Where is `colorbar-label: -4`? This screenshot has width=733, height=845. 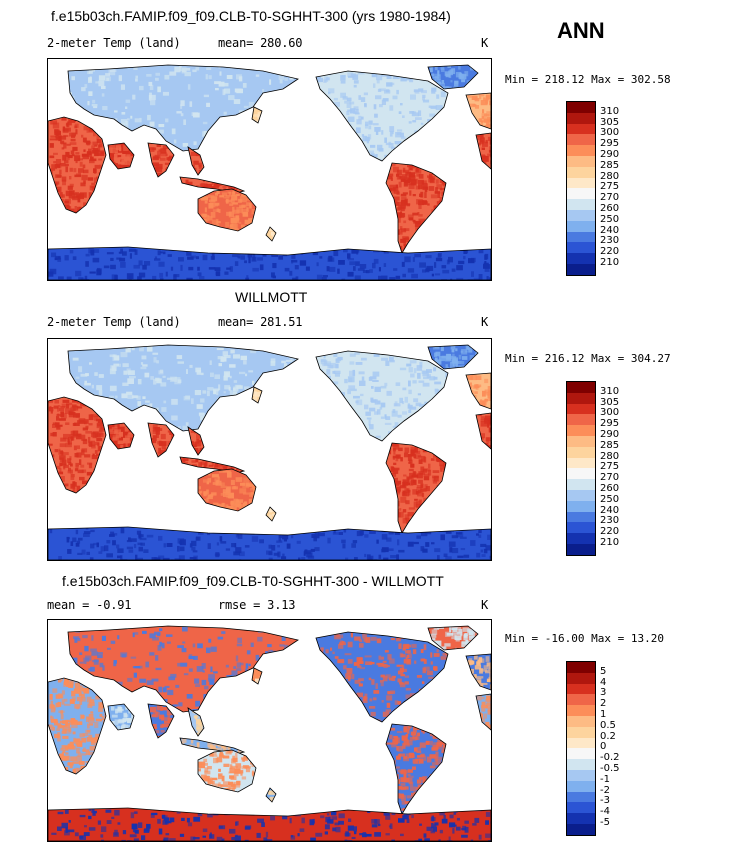 colorbar-label: -4 is located at coordinates (605, 812).